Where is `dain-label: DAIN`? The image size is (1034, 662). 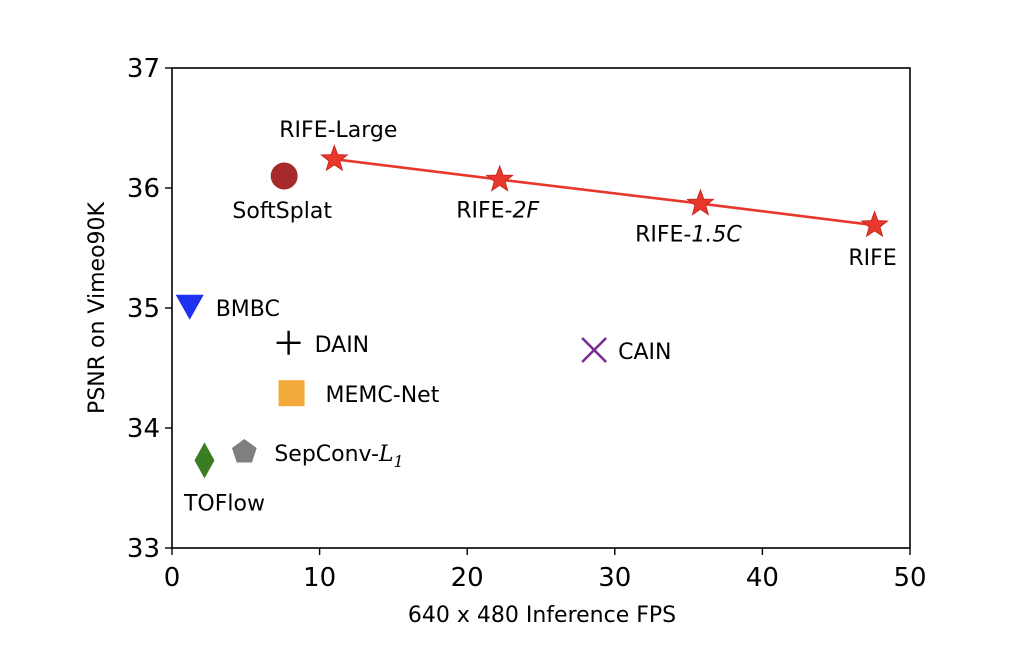
dain-label: DAIN is located at coordinates (342, 345).